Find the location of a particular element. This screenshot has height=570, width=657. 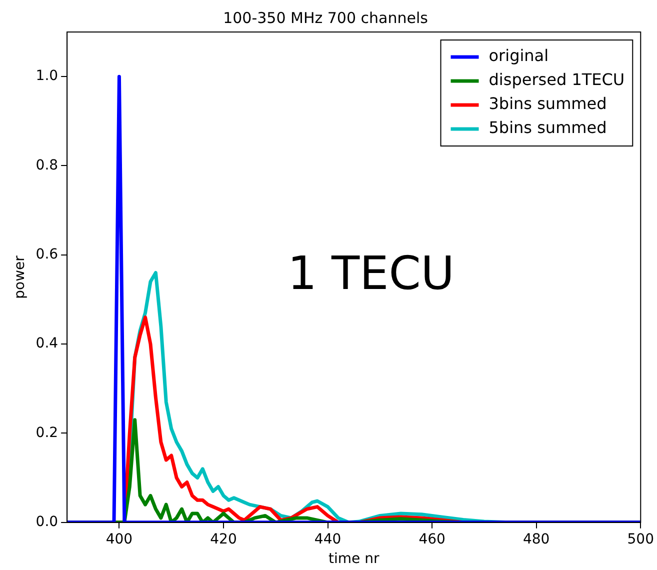

y-tick-label: 0.4 is located at coordinates (47, 344).